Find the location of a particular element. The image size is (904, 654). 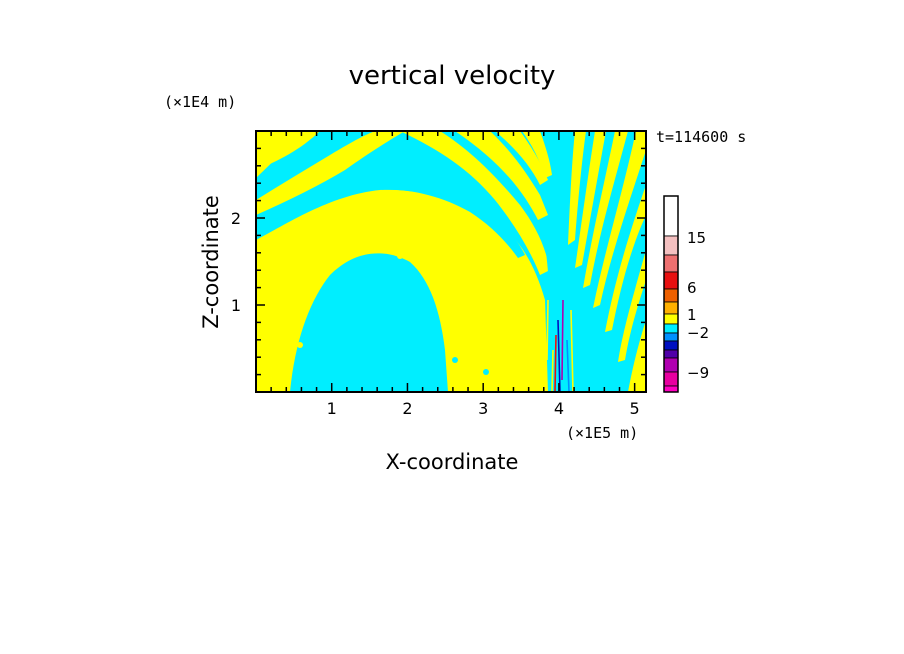

colorbar-label: −9 is located at coordinates (698, 373).